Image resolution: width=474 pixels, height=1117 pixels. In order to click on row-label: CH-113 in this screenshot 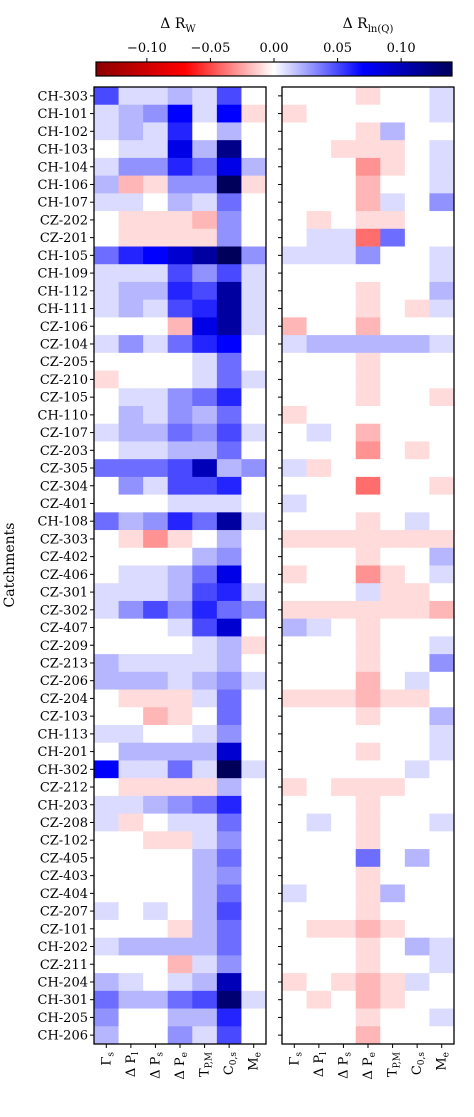, I will do `click(63, 734)`.